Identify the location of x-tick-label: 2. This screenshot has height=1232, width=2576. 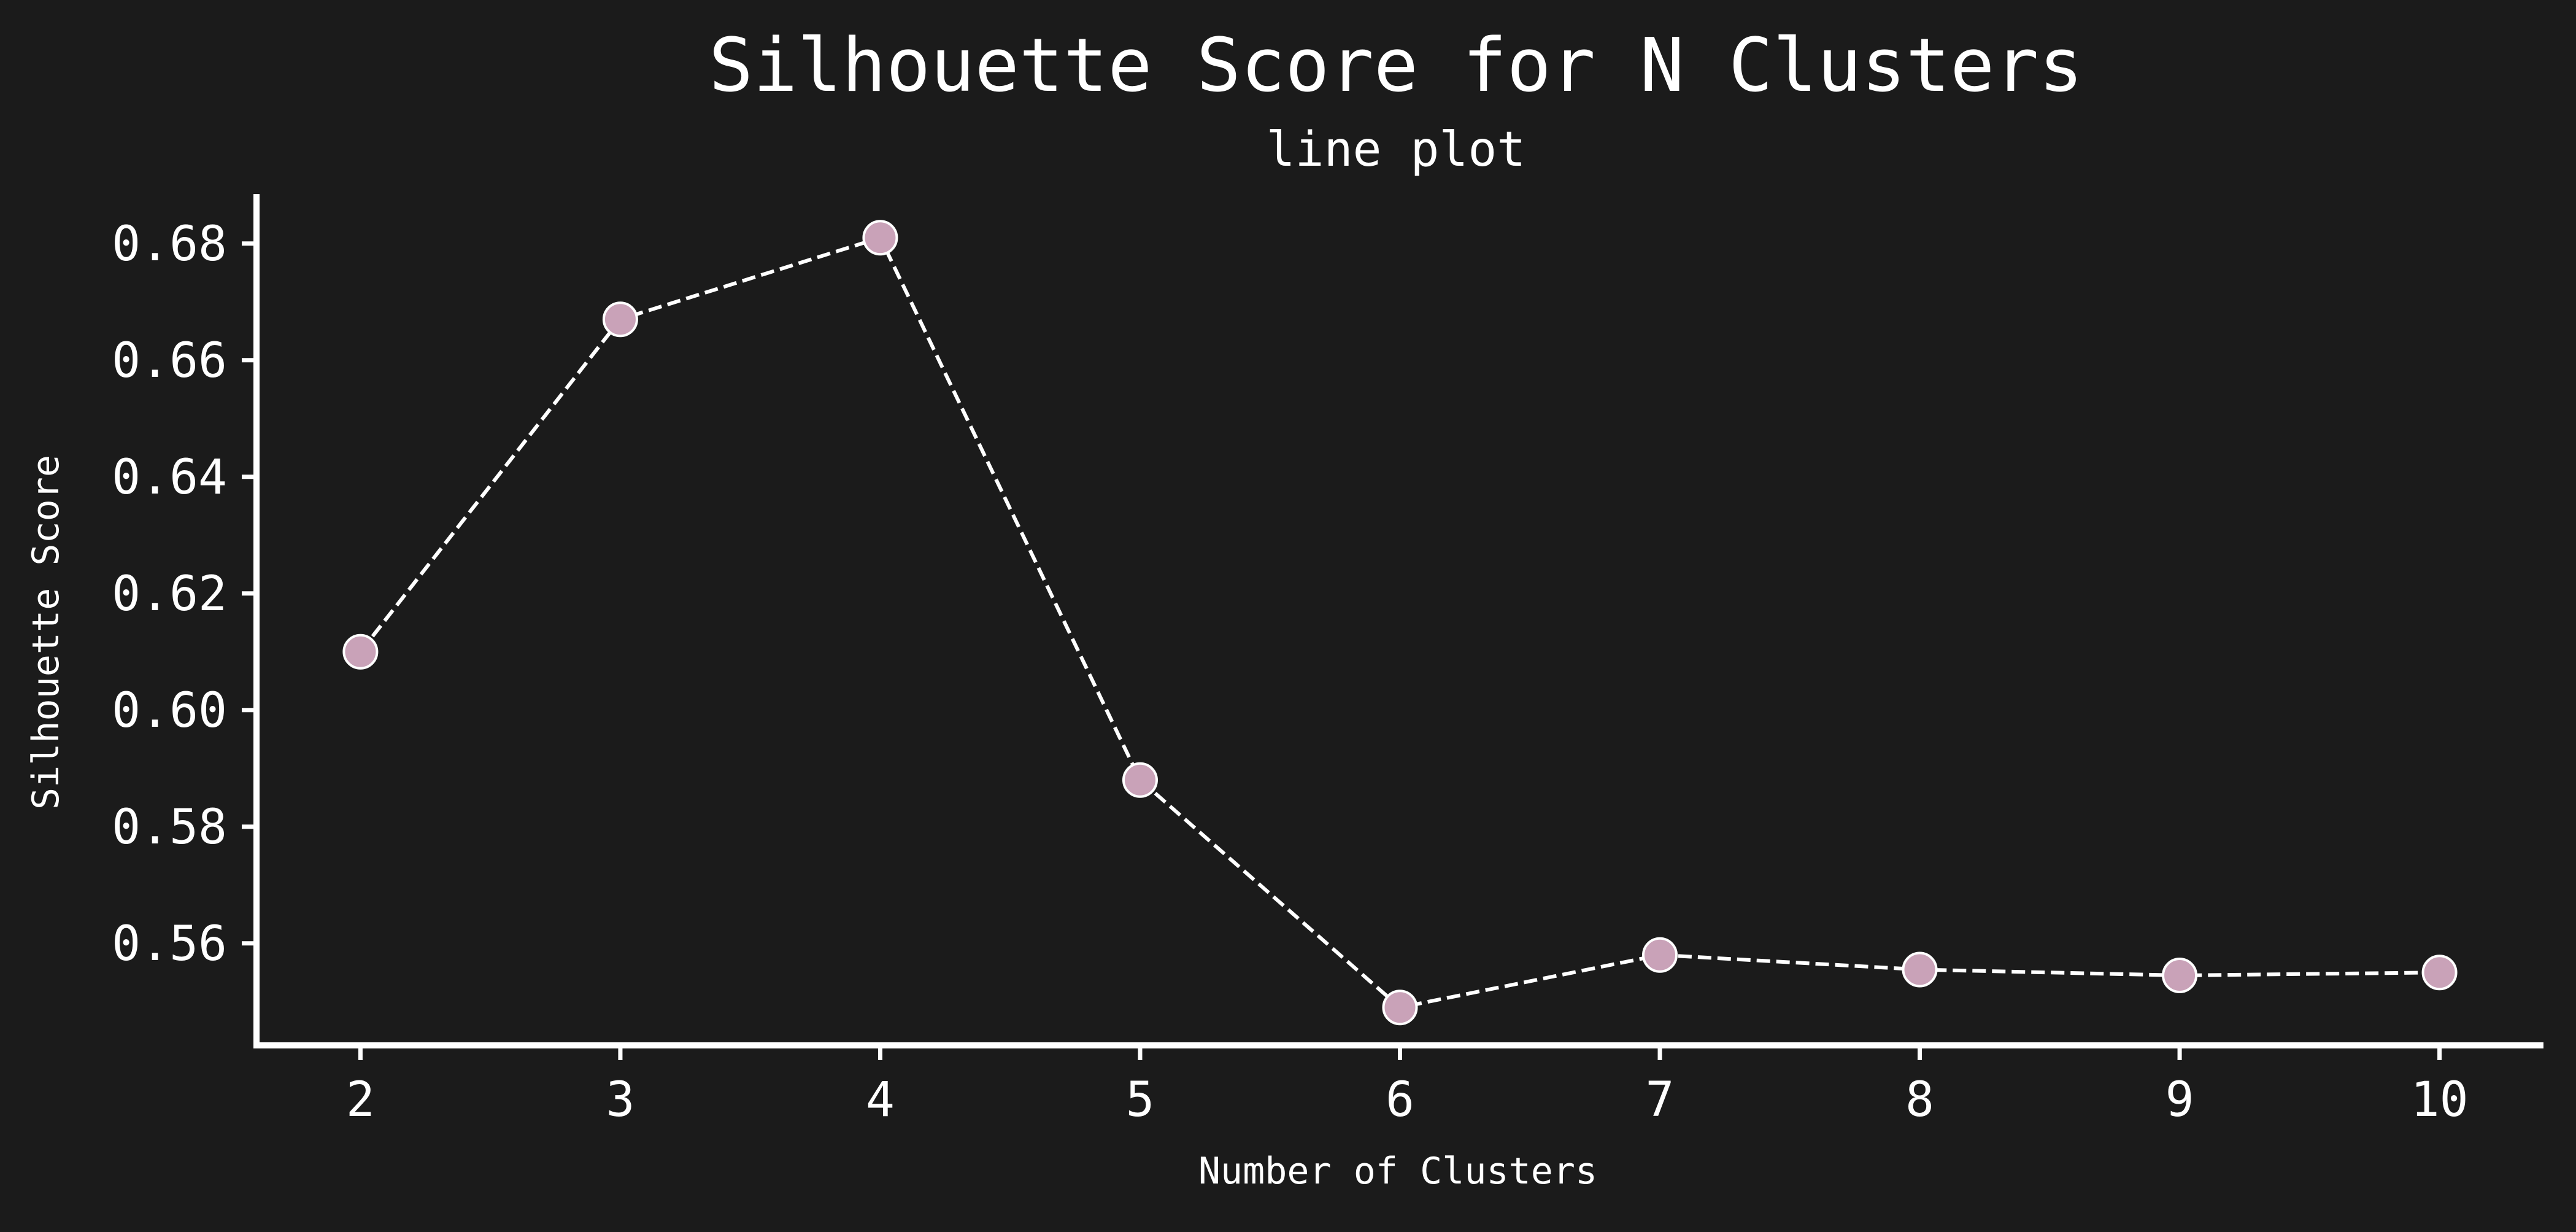
(360, 1100).